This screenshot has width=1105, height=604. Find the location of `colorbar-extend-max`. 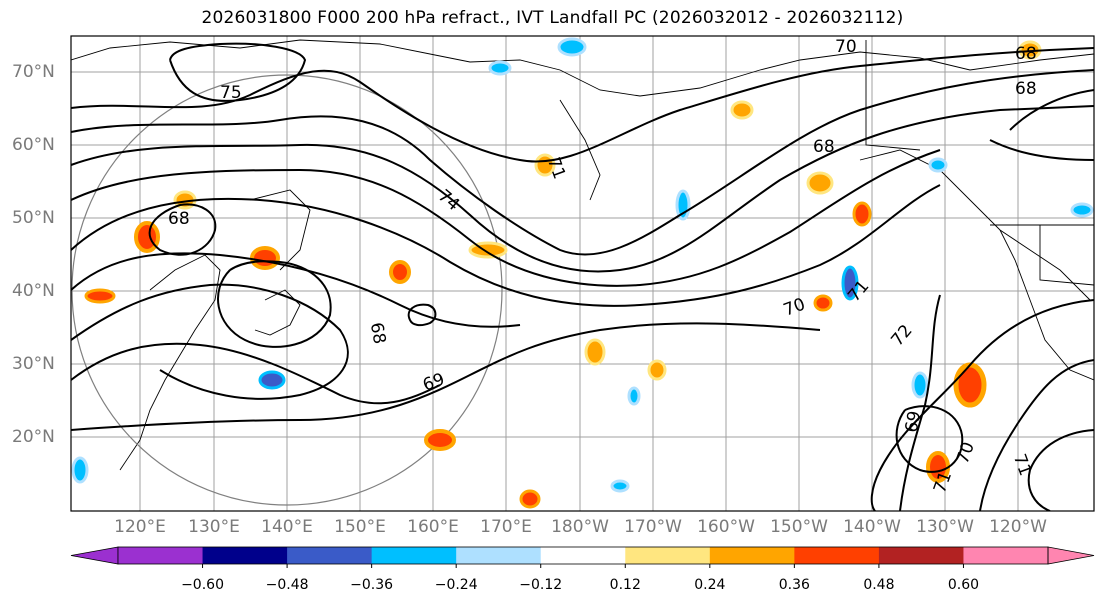

colorbar-extend-max is located at coordinates (1071, 555).